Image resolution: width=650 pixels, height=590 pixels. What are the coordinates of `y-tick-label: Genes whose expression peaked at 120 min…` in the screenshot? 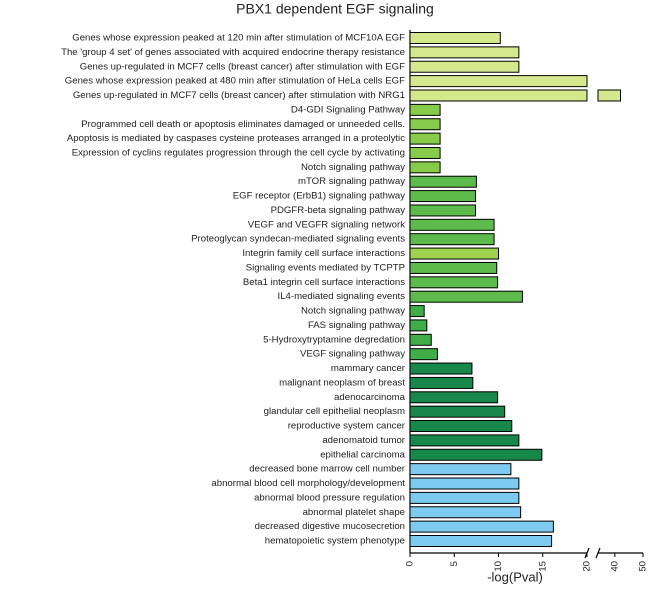 It's located at (238, 38).